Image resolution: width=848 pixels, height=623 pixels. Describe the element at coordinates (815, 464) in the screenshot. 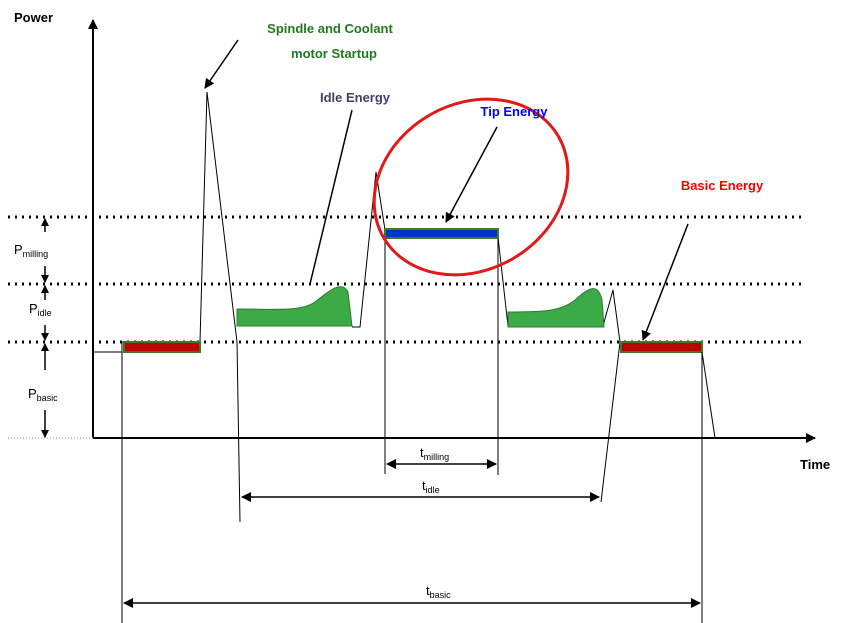

I see `x-axis-label: Time` at that location.